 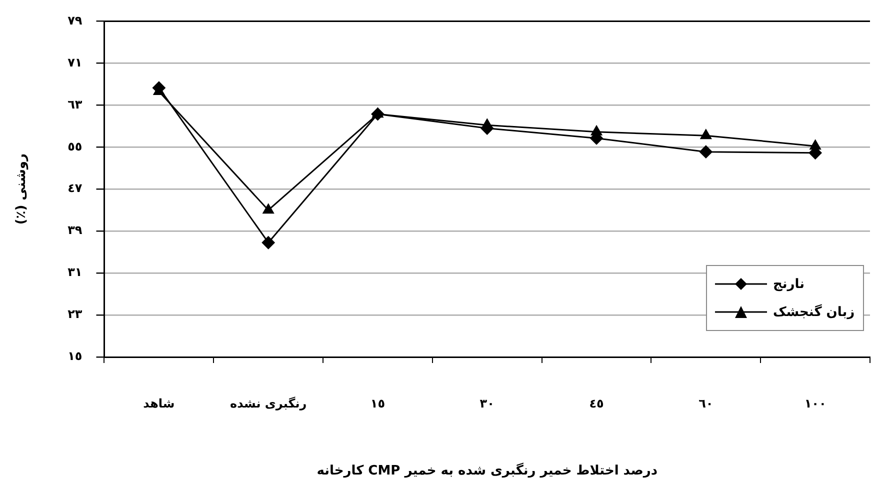 What do you see at coordinates (75, 356) in the screenshot?
I see `y-tick-label: ١٥` at bounding box center [75, 356].